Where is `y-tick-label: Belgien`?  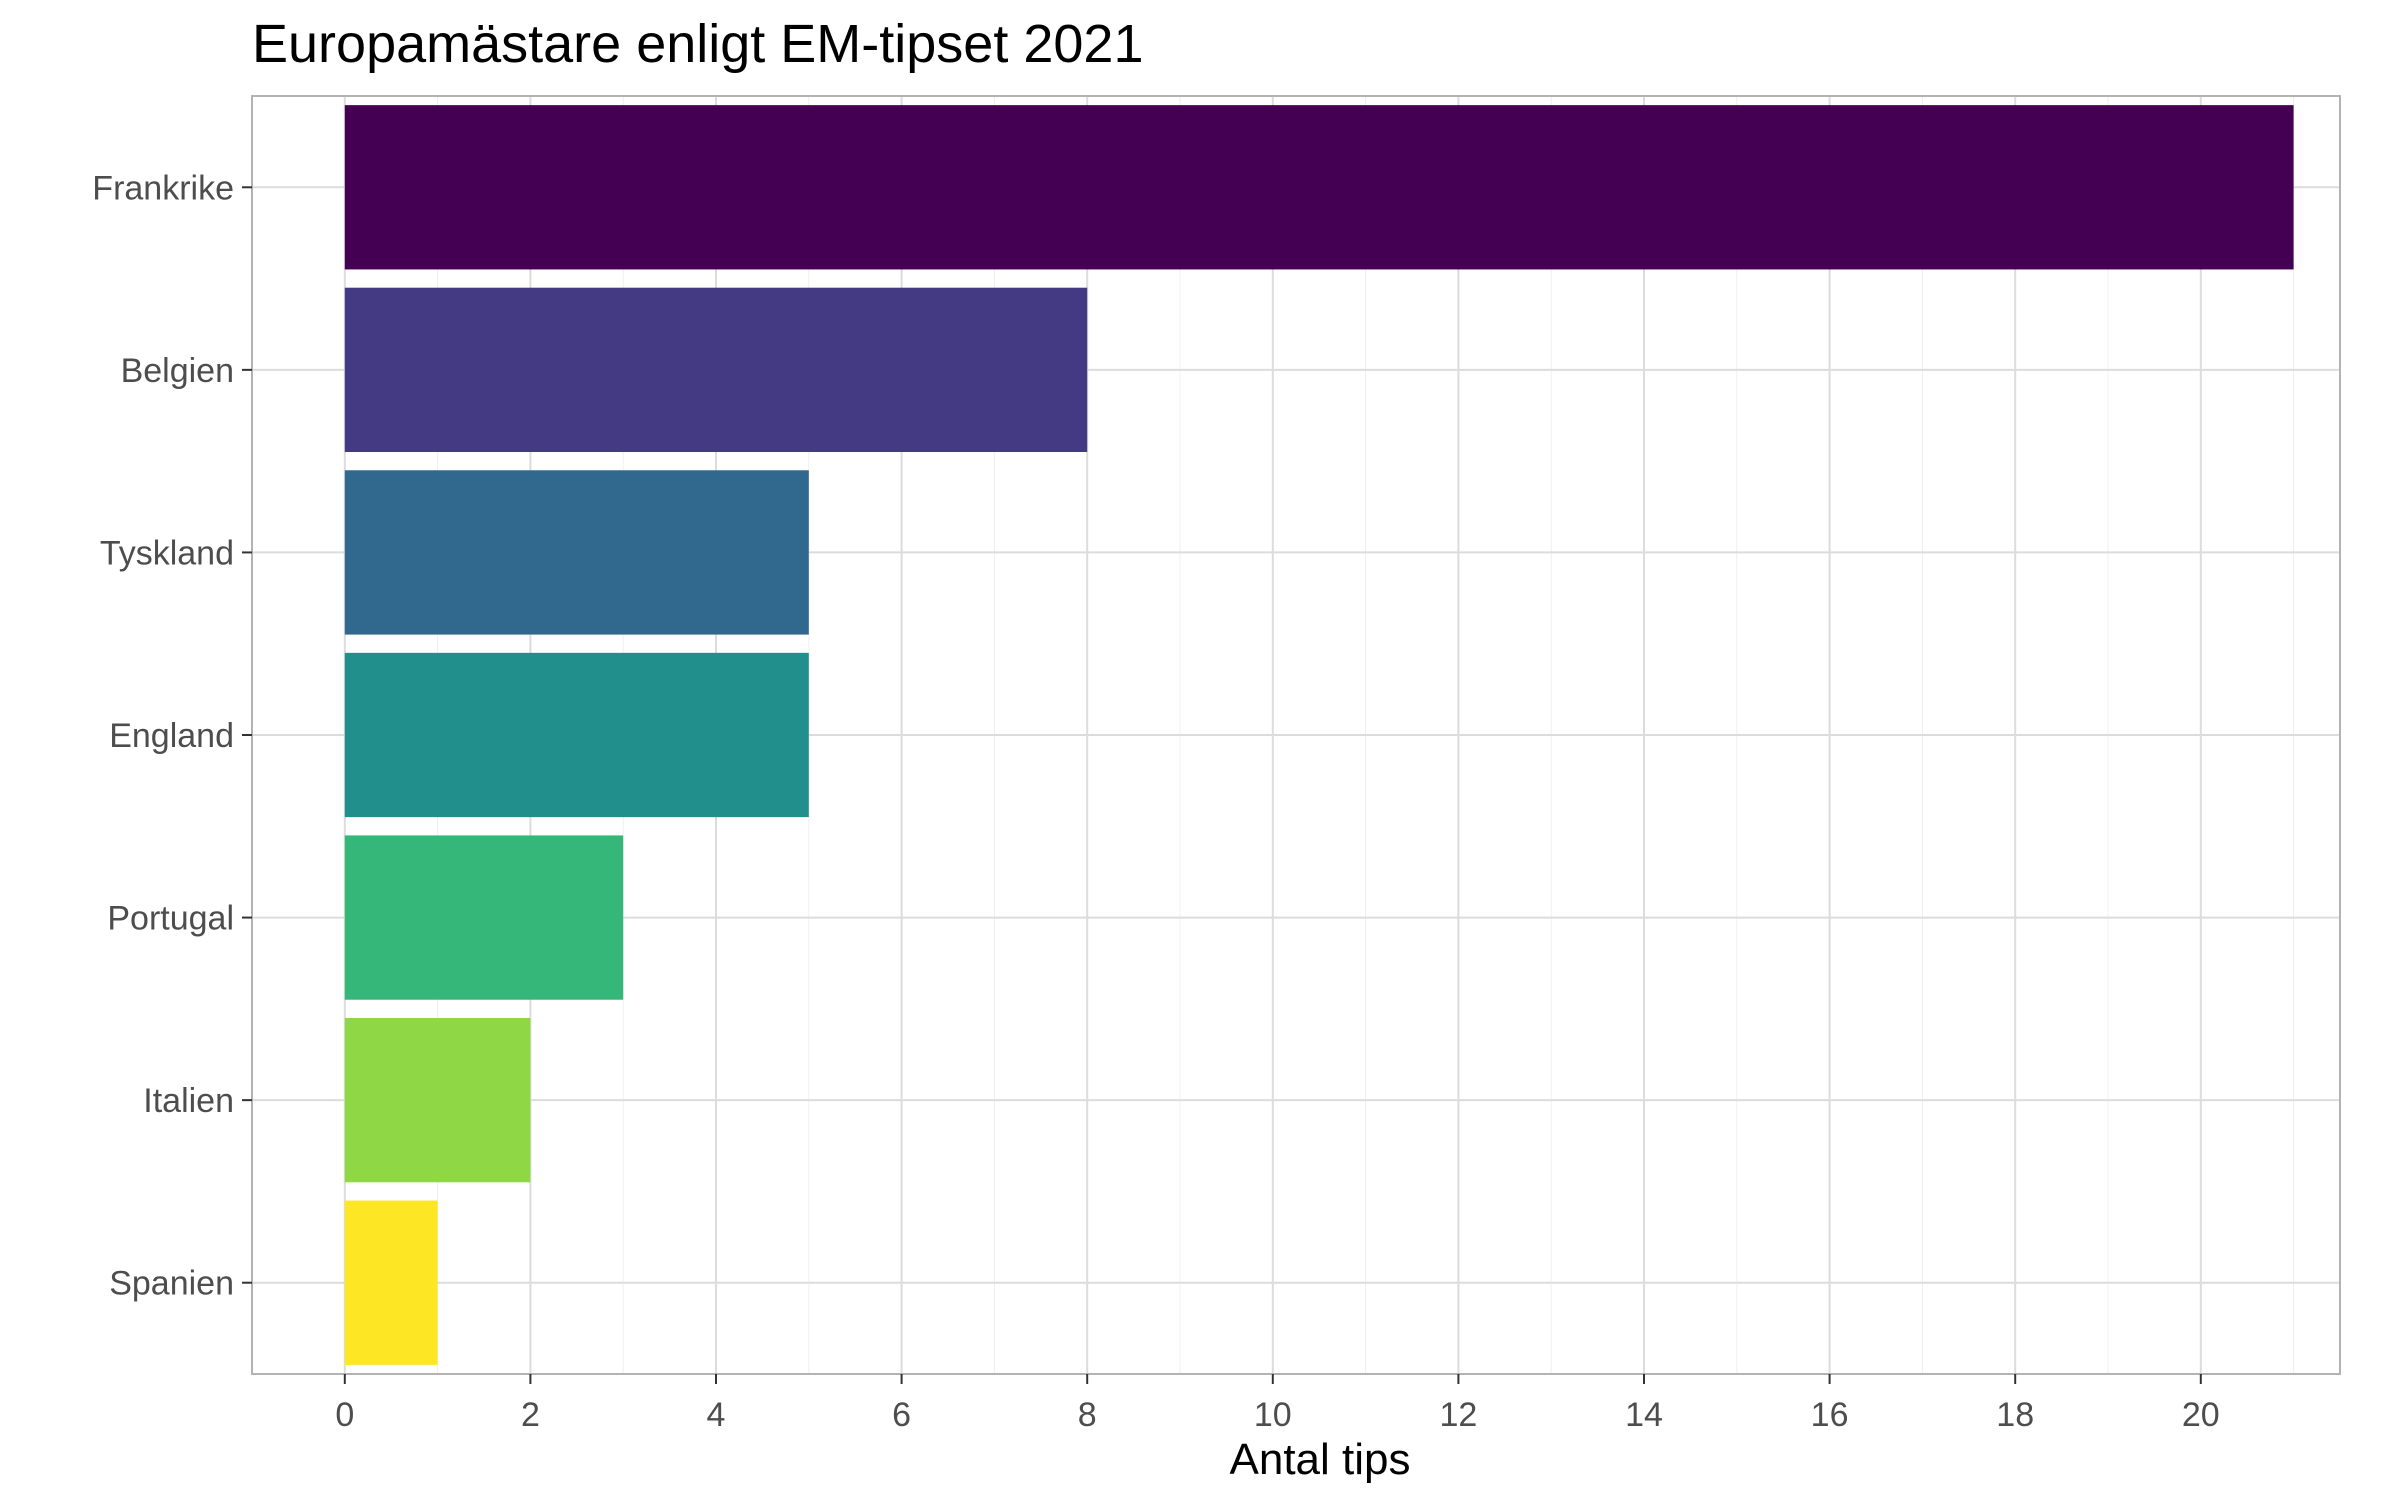
y-tick-label: Belgien is located at coordinates (177, 371).